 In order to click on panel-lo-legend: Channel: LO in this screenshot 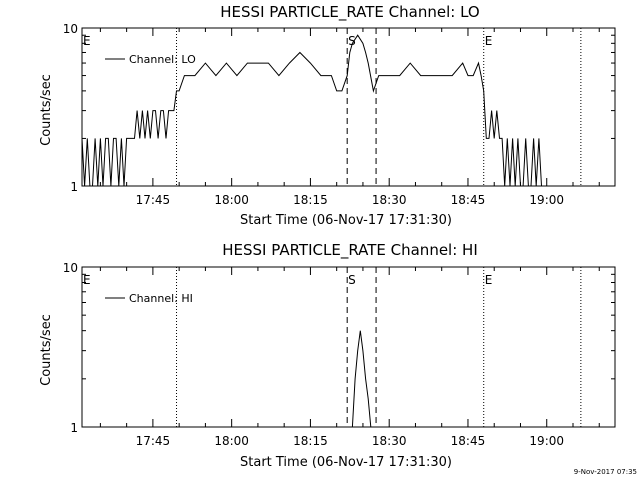, I will do `click(150, 59)`.